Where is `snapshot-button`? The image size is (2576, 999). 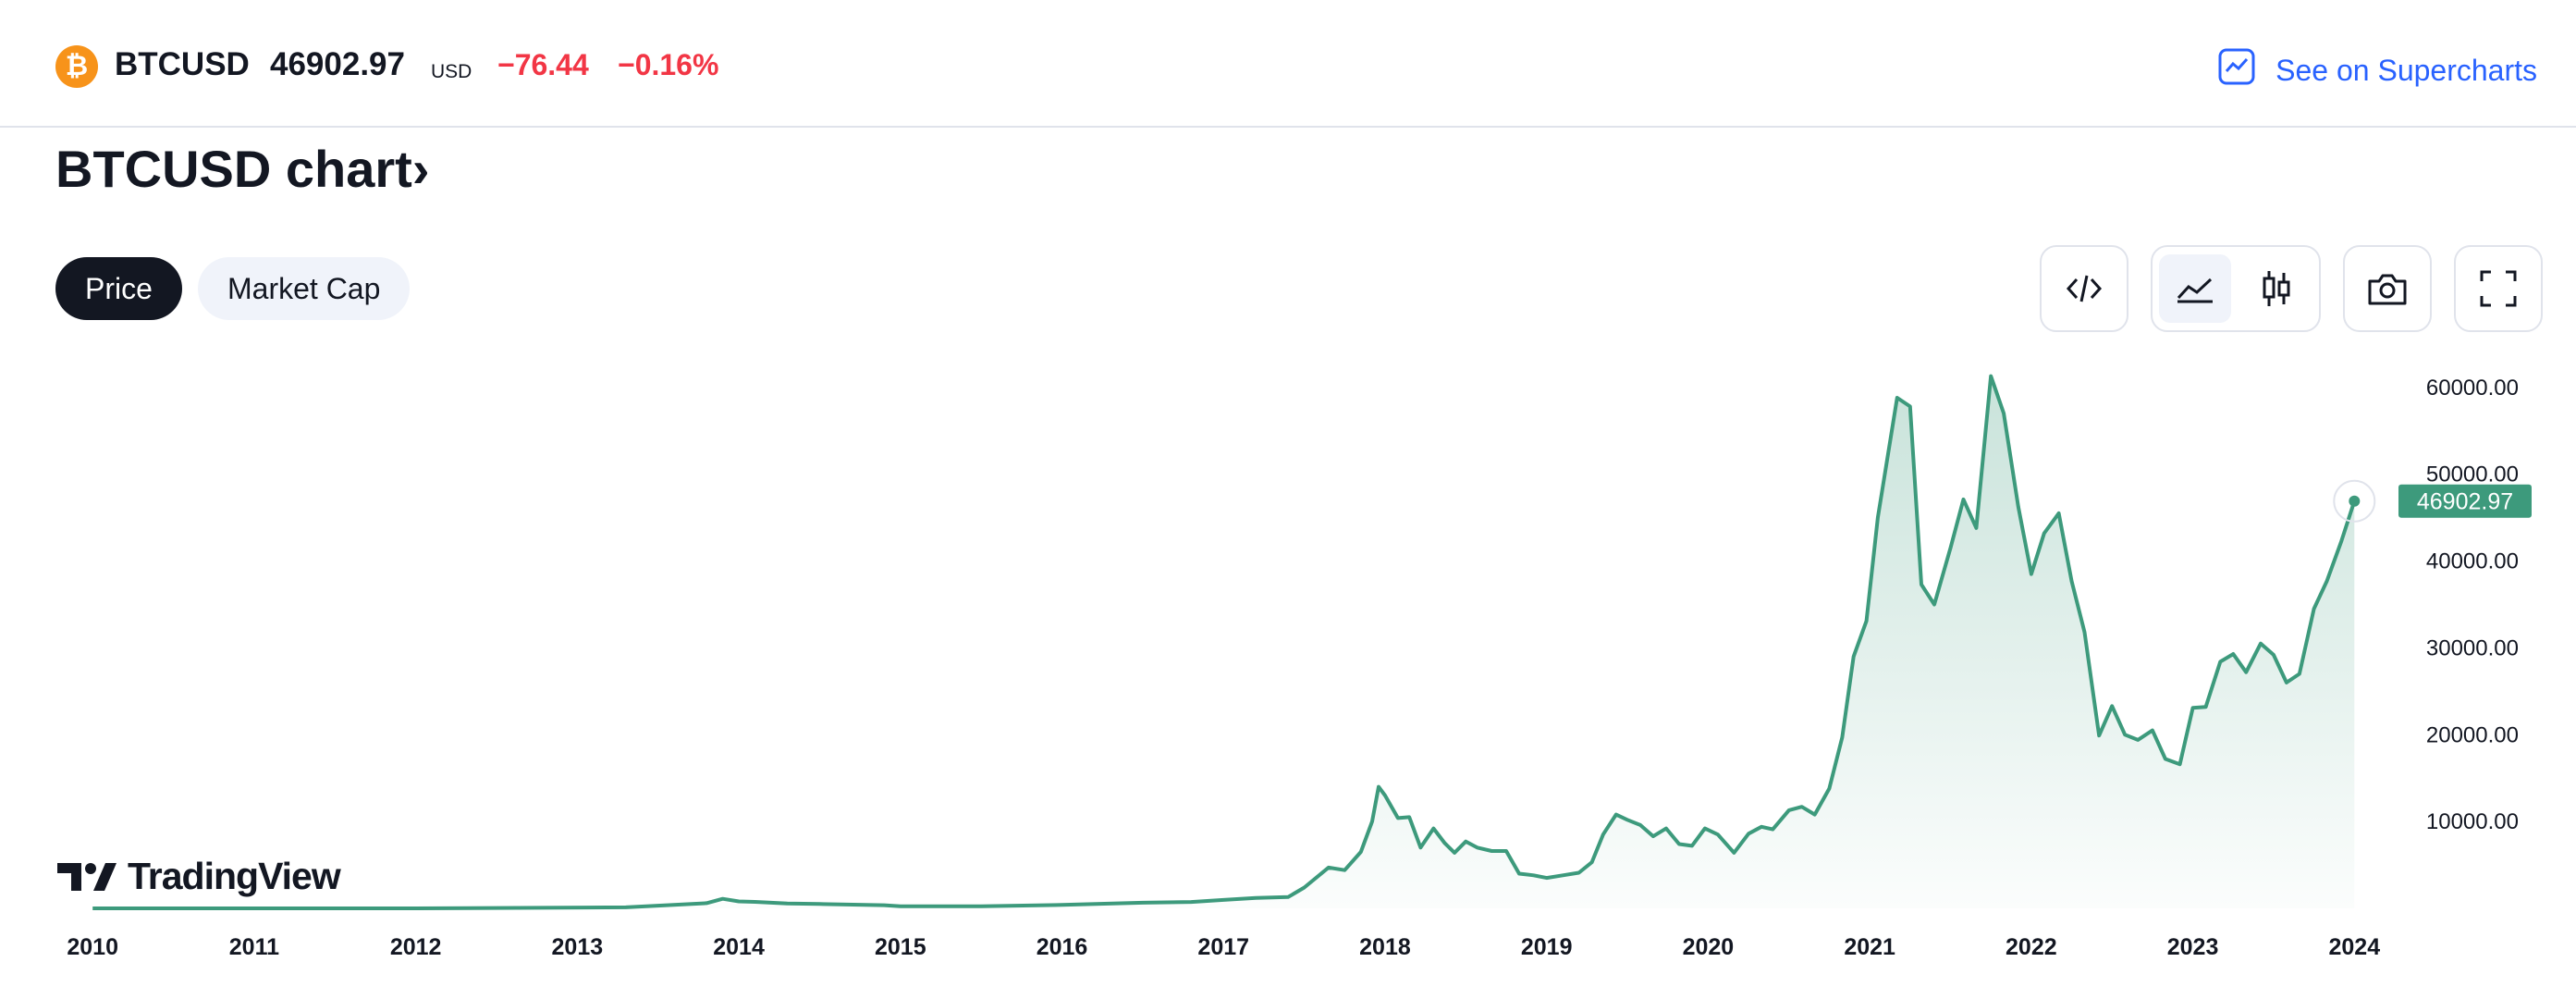 snapshot-button is located at coordinates (2387, 289).